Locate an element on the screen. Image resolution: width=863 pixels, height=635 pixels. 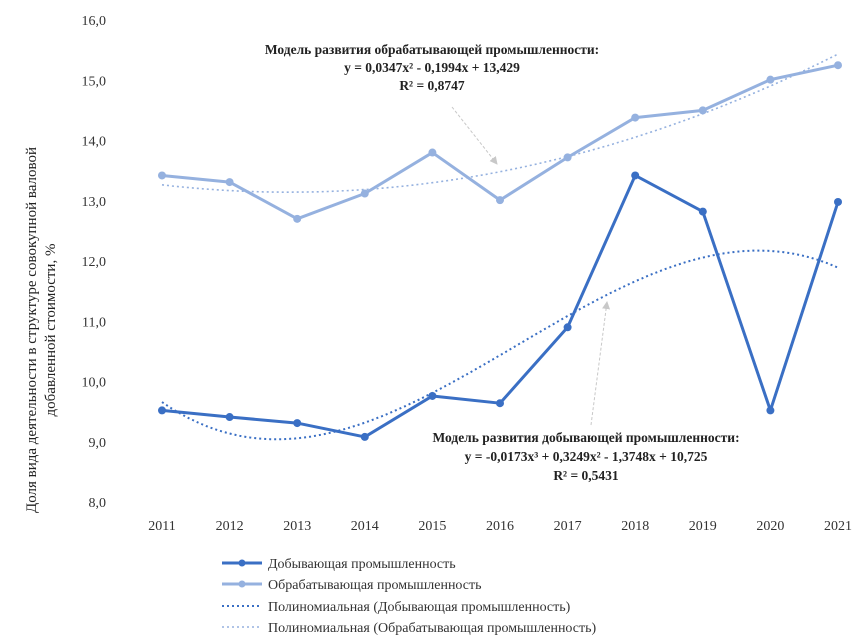
data-point-mining-2017 is located at coordinates (567, 327).